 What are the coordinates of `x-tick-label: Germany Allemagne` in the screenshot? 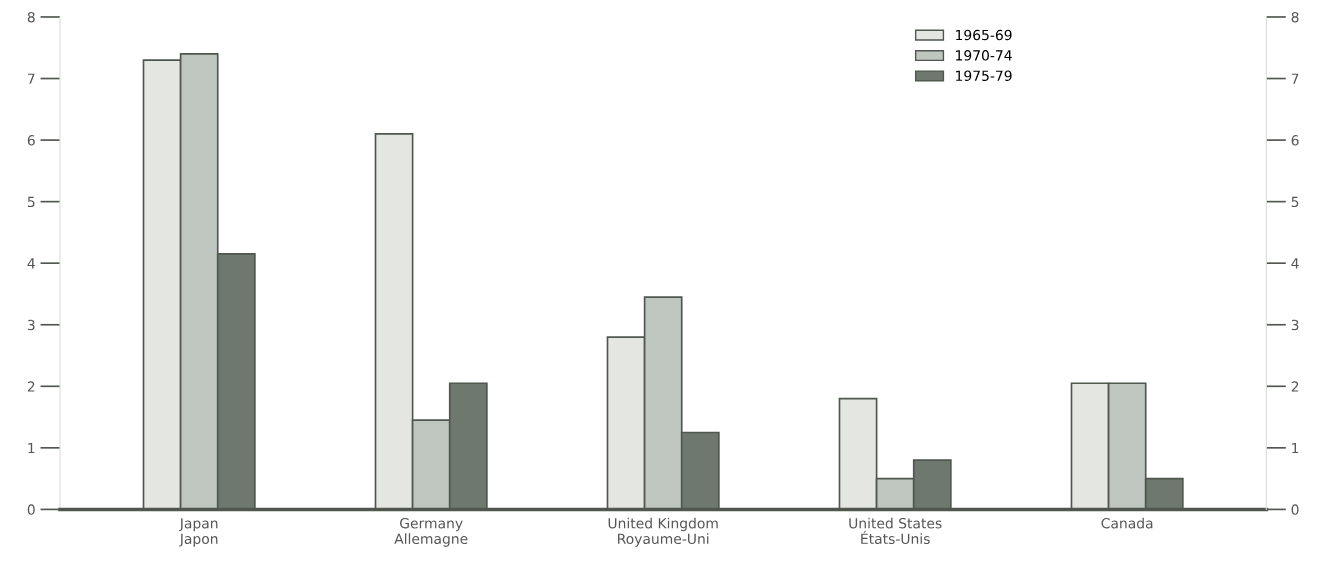 It's located at (431, 532).